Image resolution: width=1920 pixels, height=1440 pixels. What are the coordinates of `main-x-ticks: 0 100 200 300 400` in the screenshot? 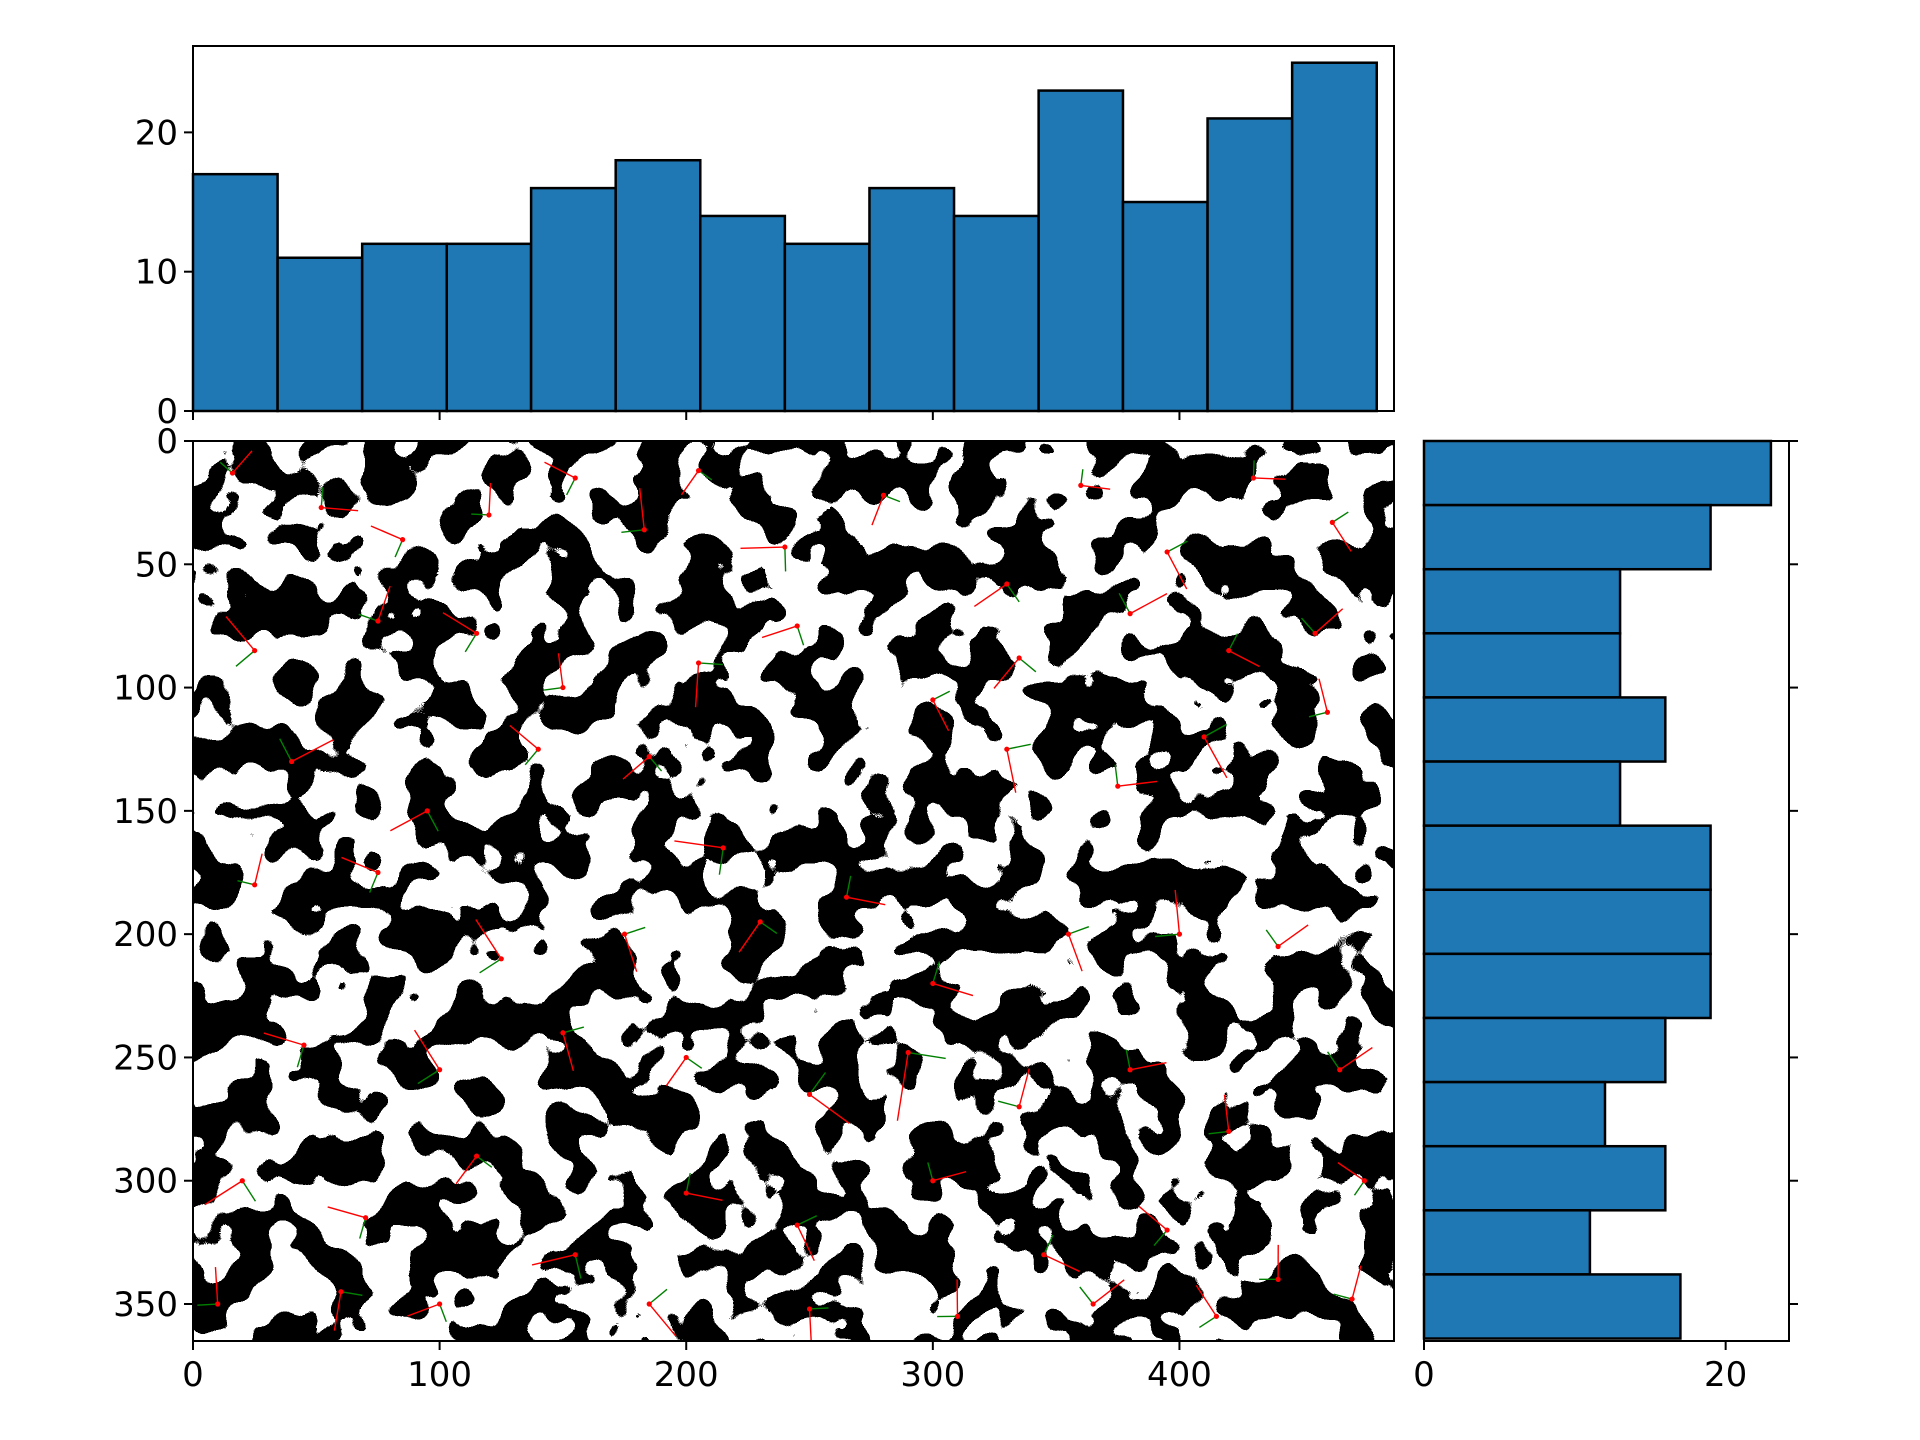 It's located at (697, 1368).